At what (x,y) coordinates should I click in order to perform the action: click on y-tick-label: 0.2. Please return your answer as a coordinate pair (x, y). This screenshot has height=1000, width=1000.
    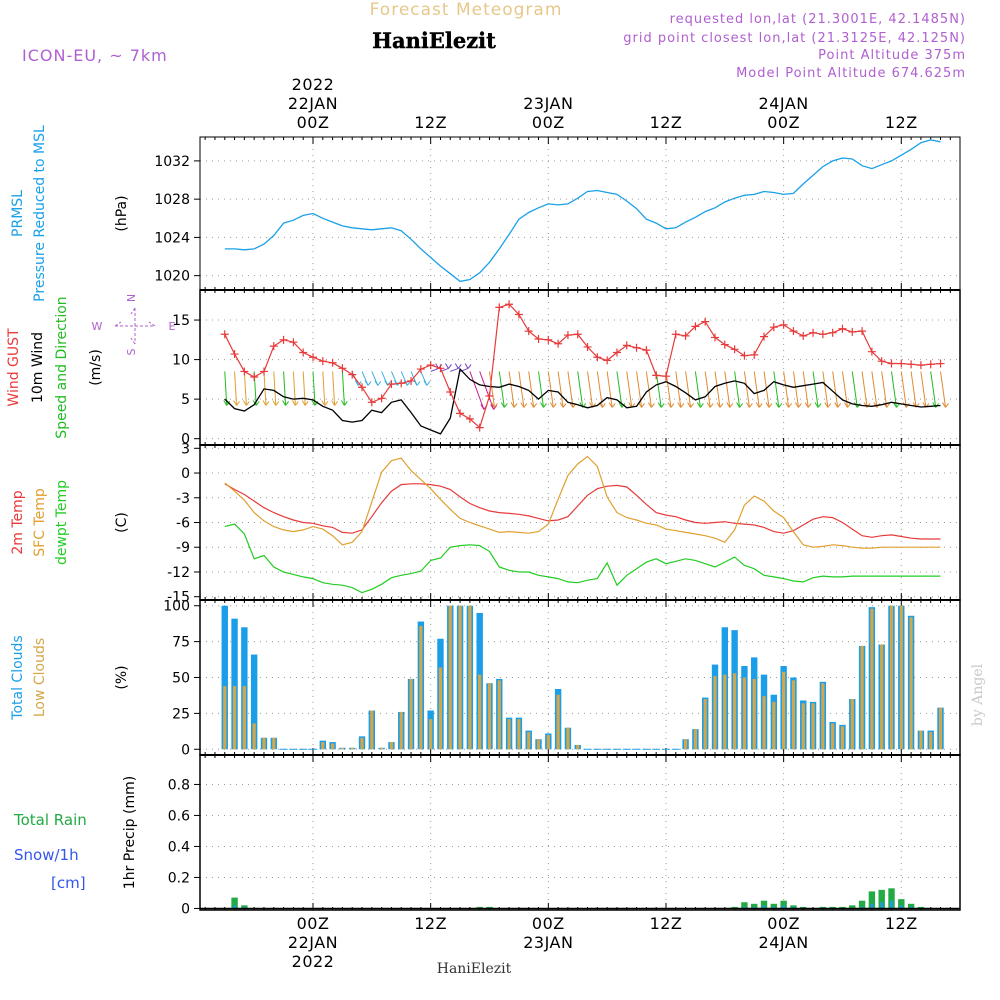
    Looking at the image, I should click on (179, 878).